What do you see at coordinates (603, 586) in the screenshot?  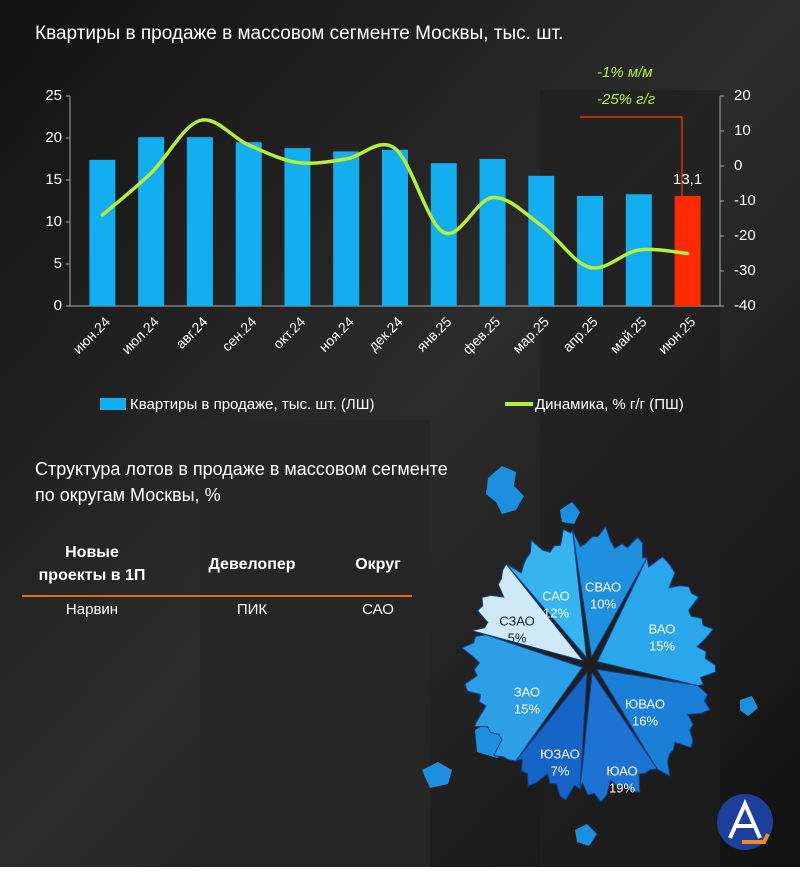 I see `district-name: СВАО` at bounding box center [603, 586].